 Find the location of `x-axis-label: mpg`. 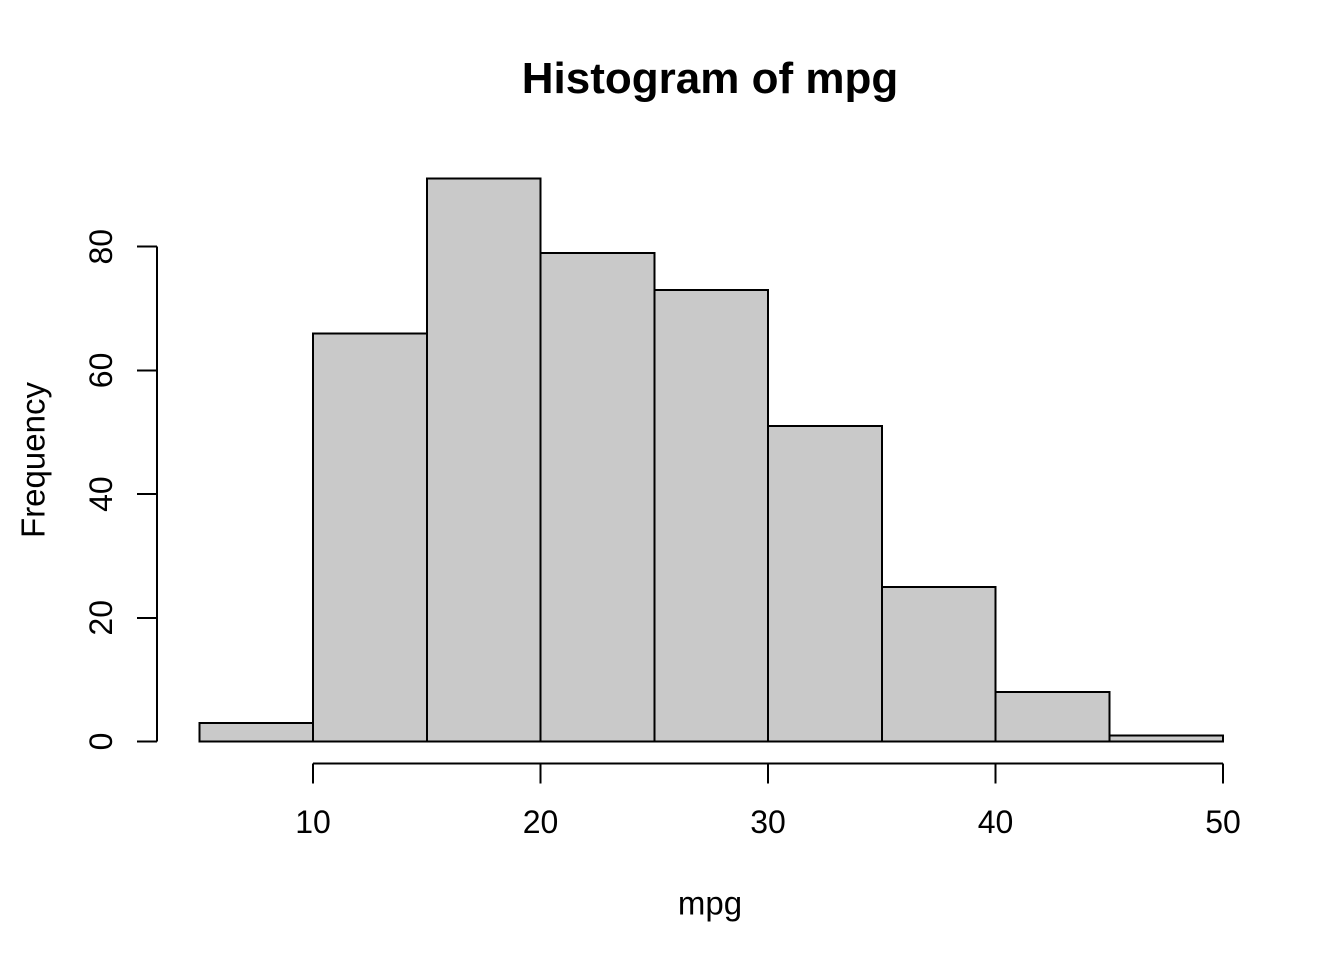

x-axis-label: mpg is located at coordinates (710, 903).